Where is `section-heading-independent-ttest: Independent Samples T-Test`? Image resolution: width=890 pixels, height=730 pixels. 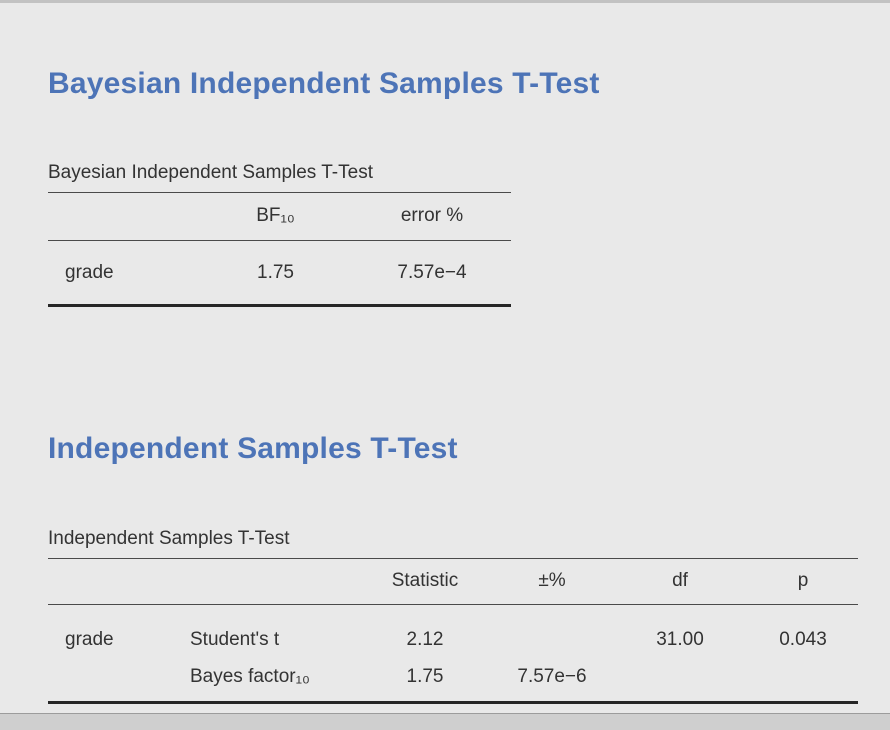 section-heading-independent-ttest: Independent Samples T-Test is located at coordinates (253, 448).